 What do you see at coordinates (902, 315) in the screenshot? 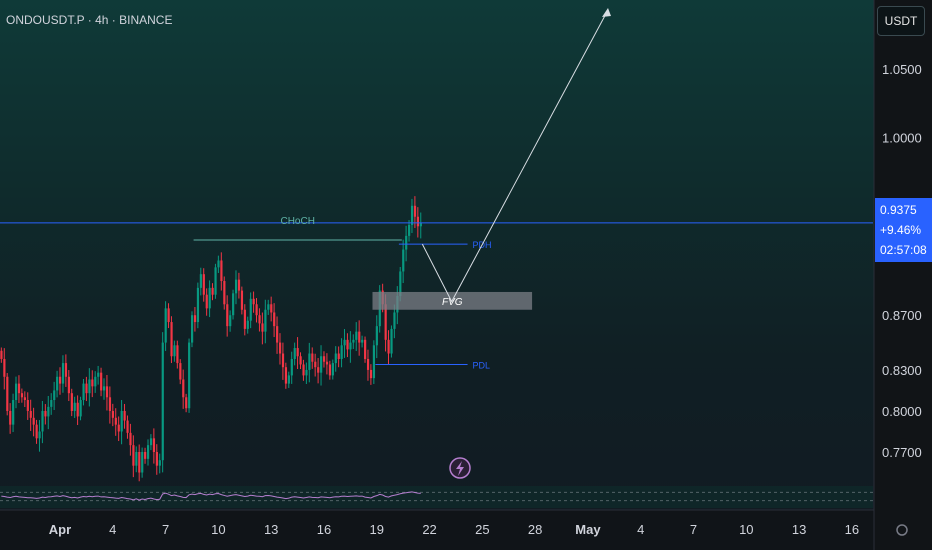
I see `y-tick-label: 0.8700` at bounding box center [902, 315].